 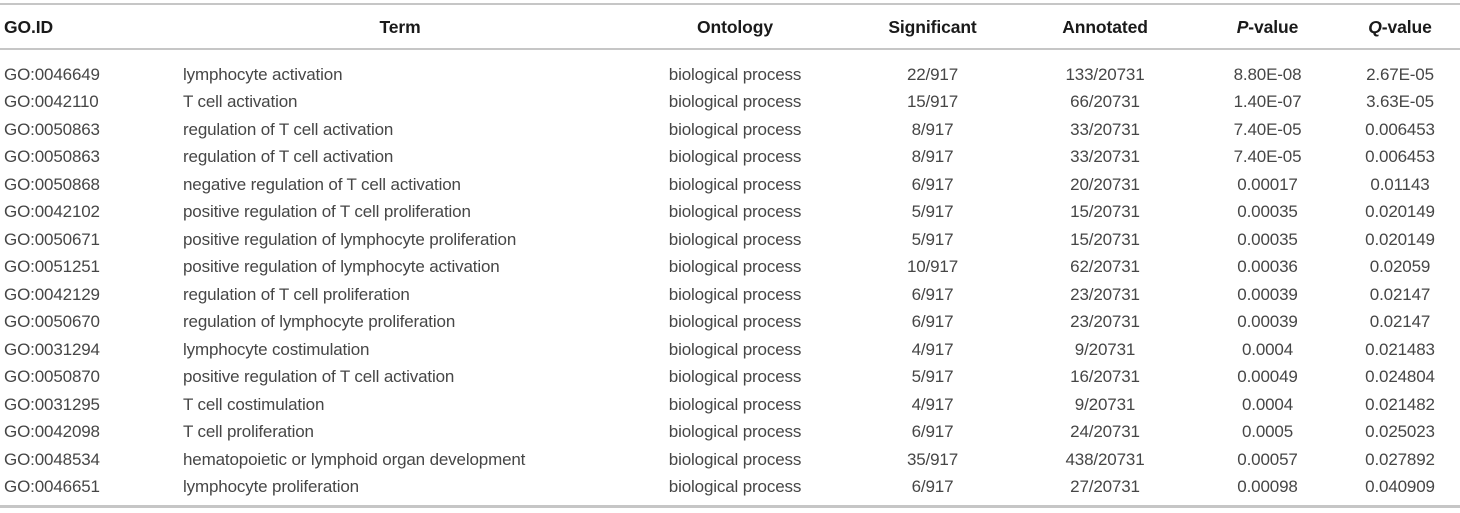 I want to click on cell-go_id: GO:0050870, so click(x=52, y=377).